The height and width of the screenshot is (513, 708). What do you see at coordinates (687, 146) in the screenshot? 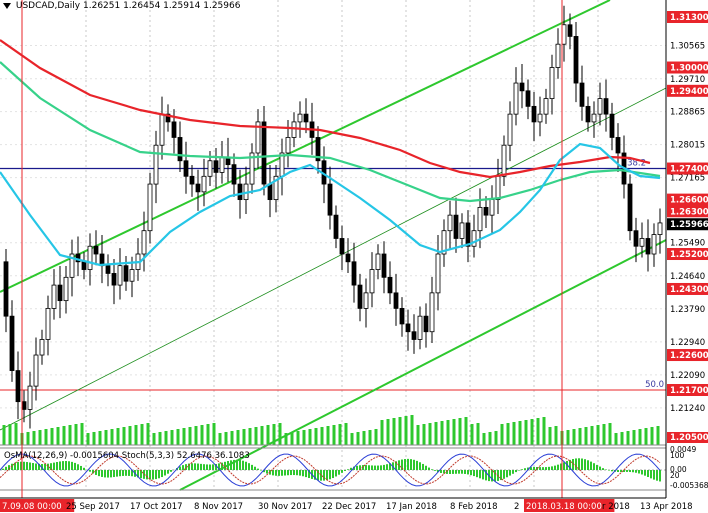
I see `price-tick-label: 1.28015` at bounding box center [687, 146].